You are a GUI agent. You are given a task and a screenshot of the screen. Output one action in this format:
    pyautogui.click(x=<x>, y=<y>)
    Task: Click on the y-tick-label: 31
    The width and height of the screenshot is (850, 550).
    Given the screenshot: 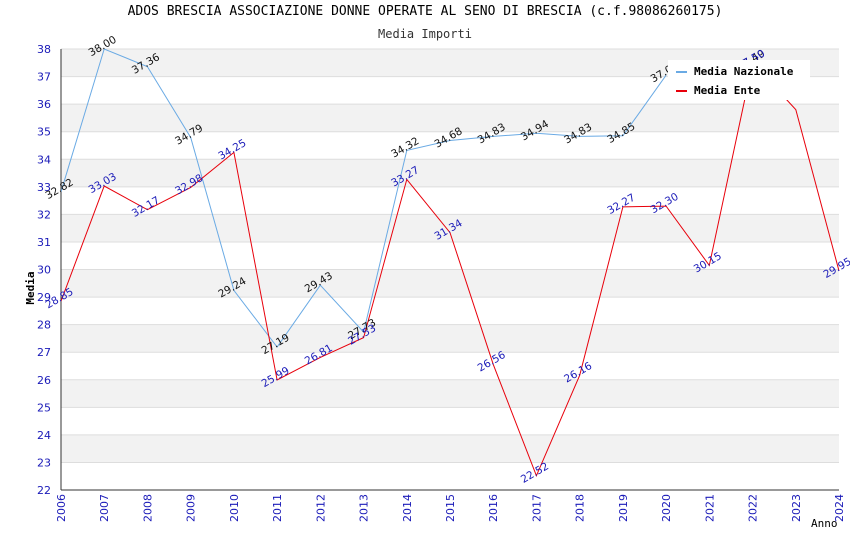 What is the action you would take?
    pyautogui.click(x=44, y=242)
    